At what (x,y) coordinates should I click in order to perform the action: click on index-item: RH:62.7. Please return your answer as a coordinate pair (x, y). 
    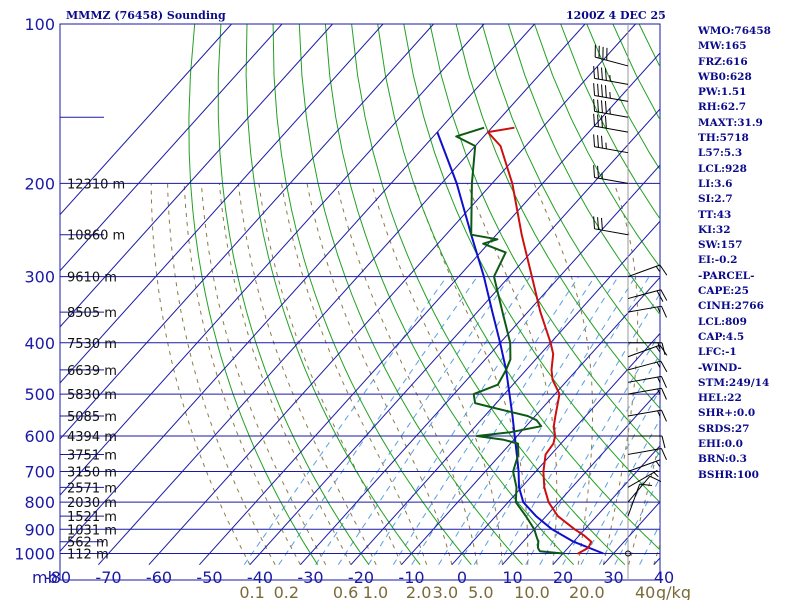
    Looking at the image, I should click on (722, 107).